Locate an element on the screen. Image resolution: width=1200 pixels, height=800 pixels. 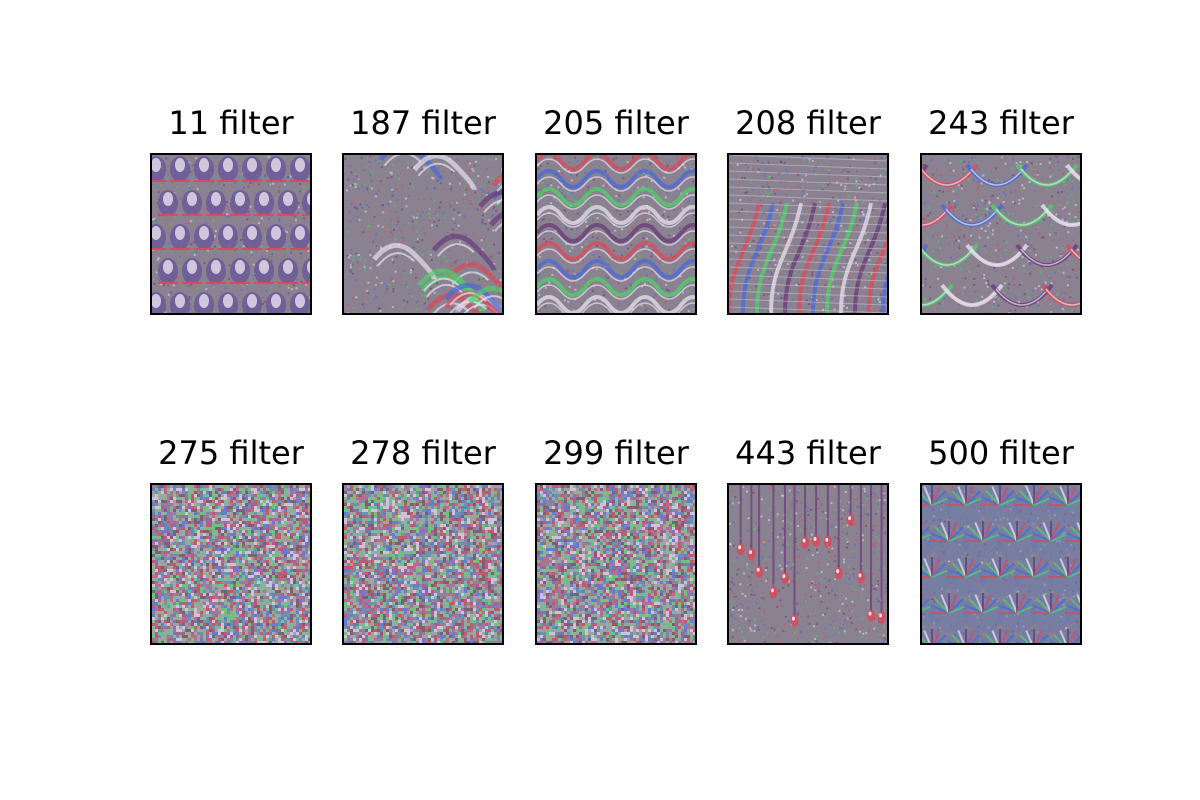
panel-title: 243 filter is located at coordinates (1001, 123).